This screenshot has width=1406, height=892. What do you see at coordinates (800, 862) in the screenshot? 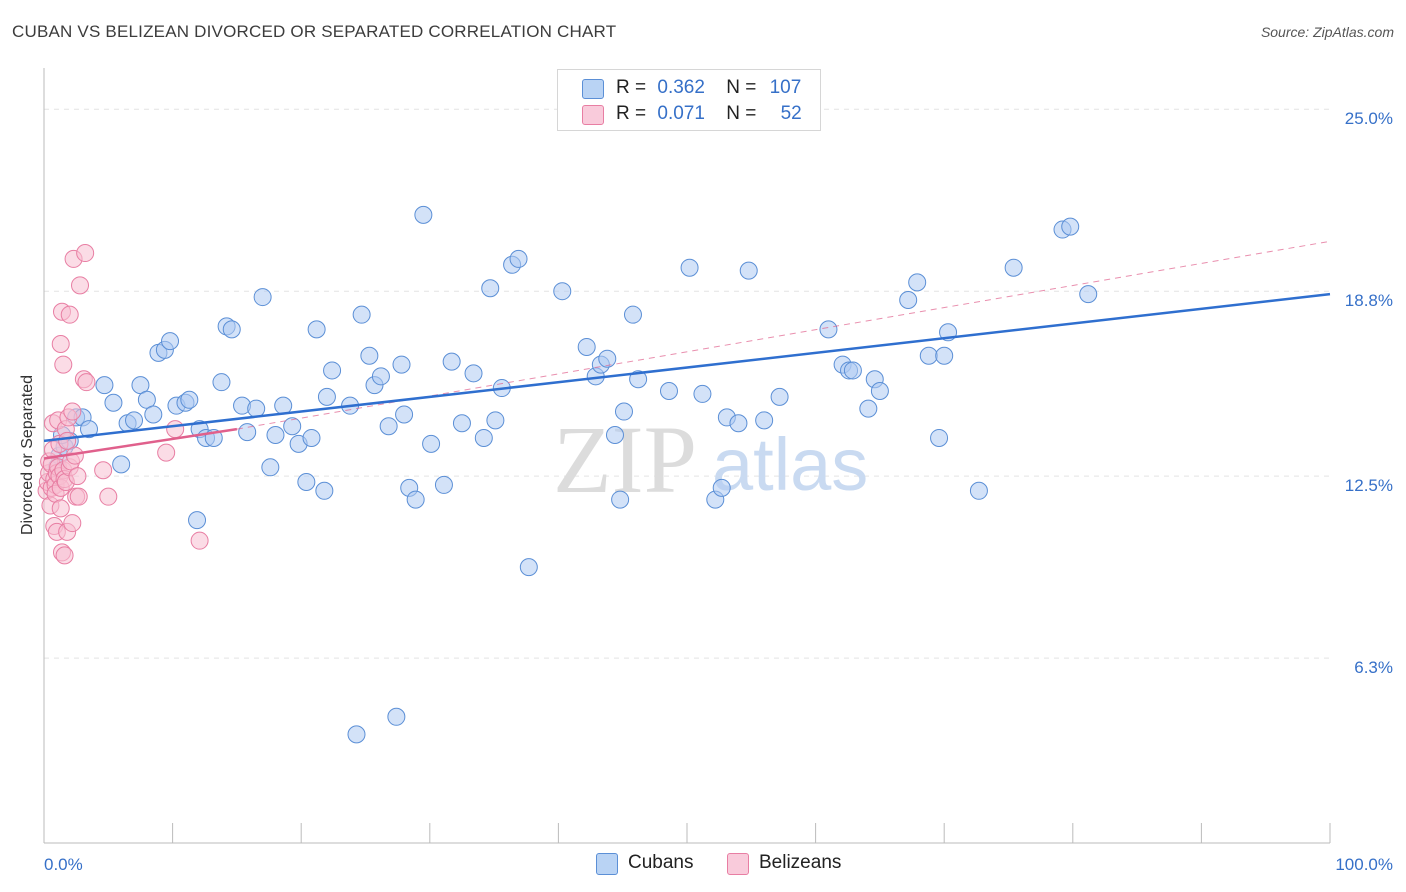
I see `bottom-legend-label: Belizeans` at bounding box center [800, 862].